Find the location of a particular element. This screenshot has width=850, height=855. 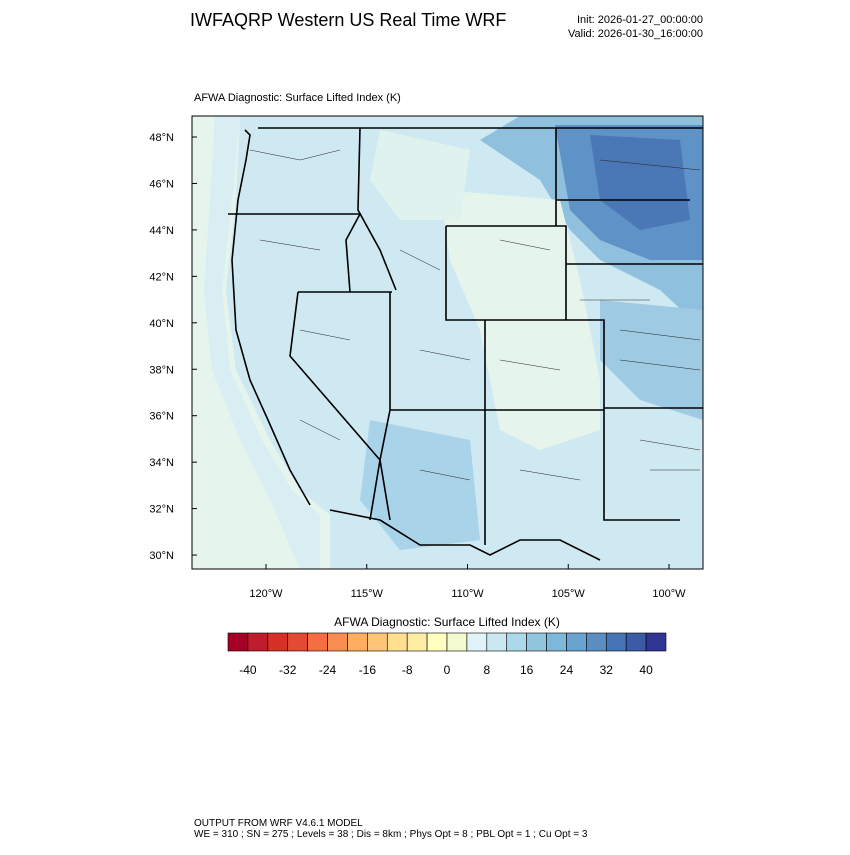

colorbar-tick-label: 8 is located at coordinates (486, 670).